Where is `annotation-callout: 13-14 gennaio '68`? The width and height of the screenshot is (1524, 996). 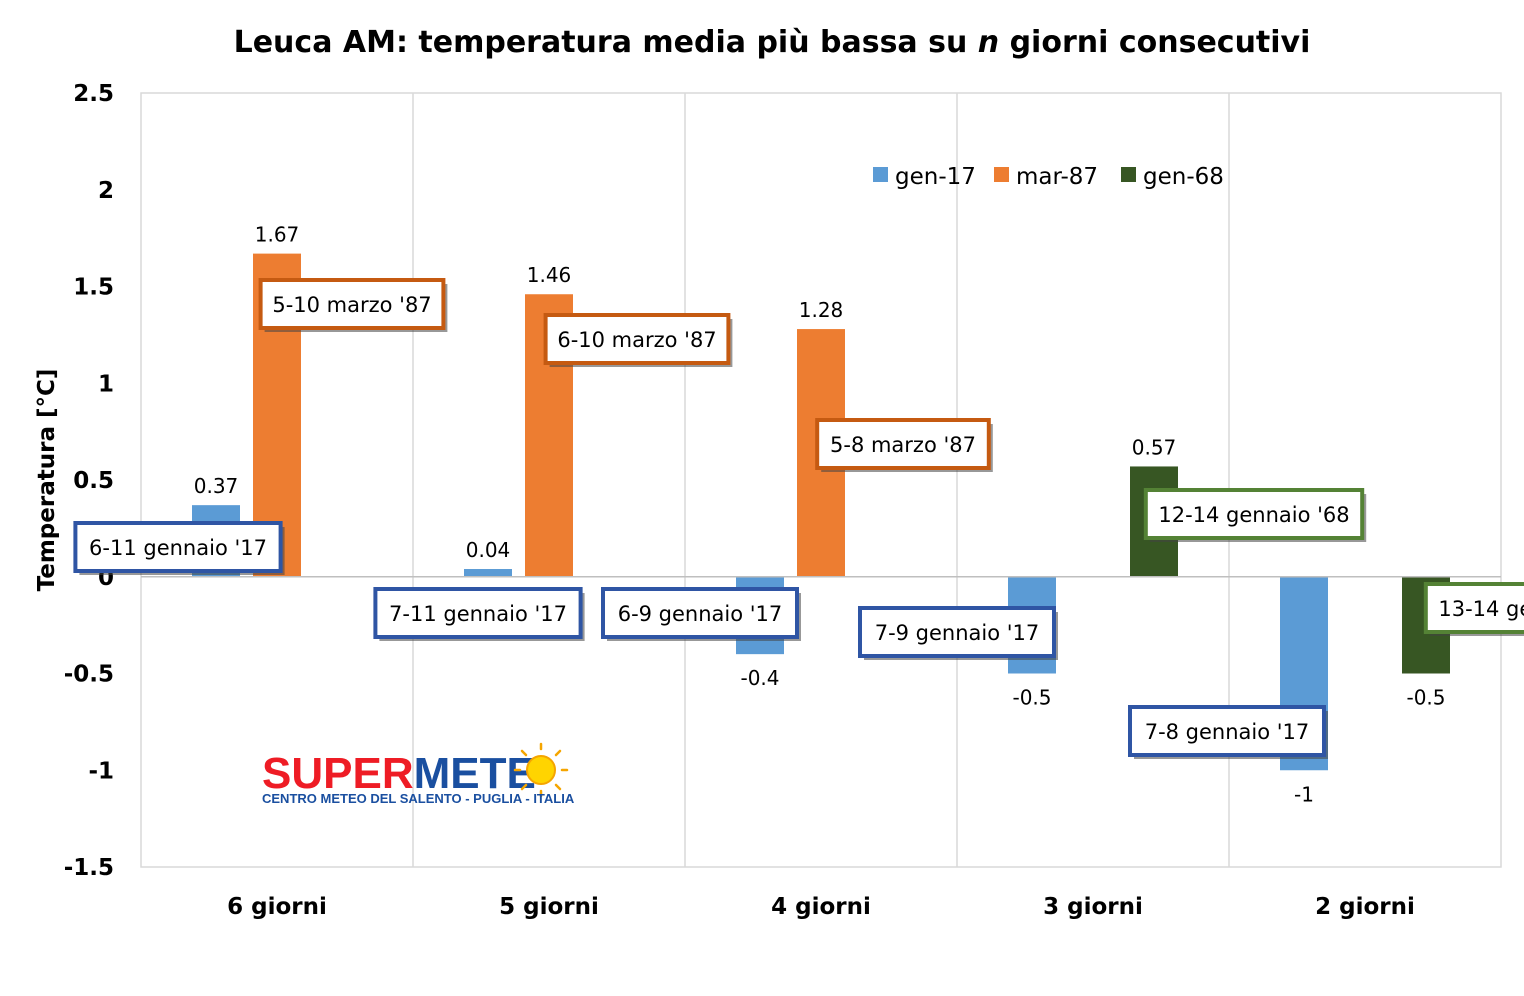
annotation-callout: 13-14 gennaio '68 is located at coordinates (1473, 609).